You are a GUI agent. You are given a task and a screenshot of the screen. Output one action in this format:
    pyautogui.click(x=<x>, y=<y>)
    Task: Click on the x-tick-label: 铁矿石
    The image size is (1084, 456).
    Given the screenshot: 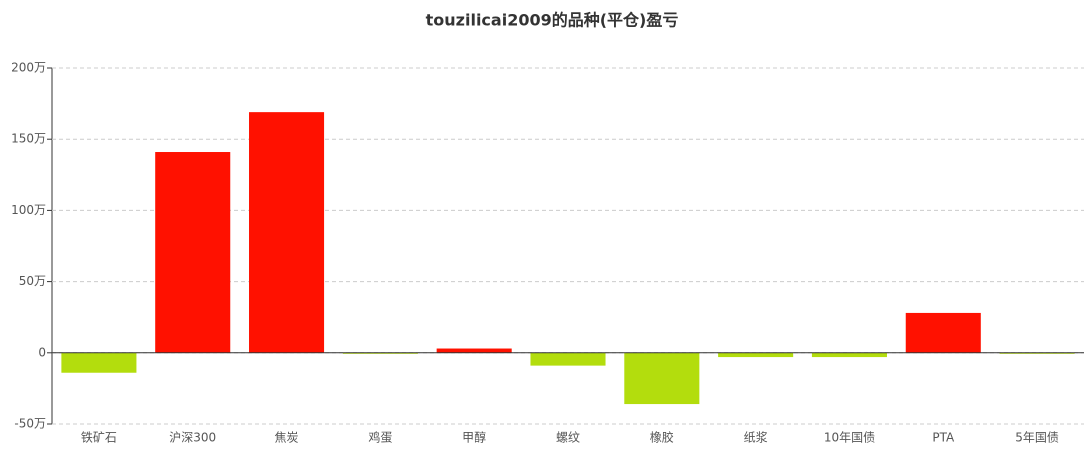 What is the action you would take?
    pyautogui.click(x=99, y=438)
    